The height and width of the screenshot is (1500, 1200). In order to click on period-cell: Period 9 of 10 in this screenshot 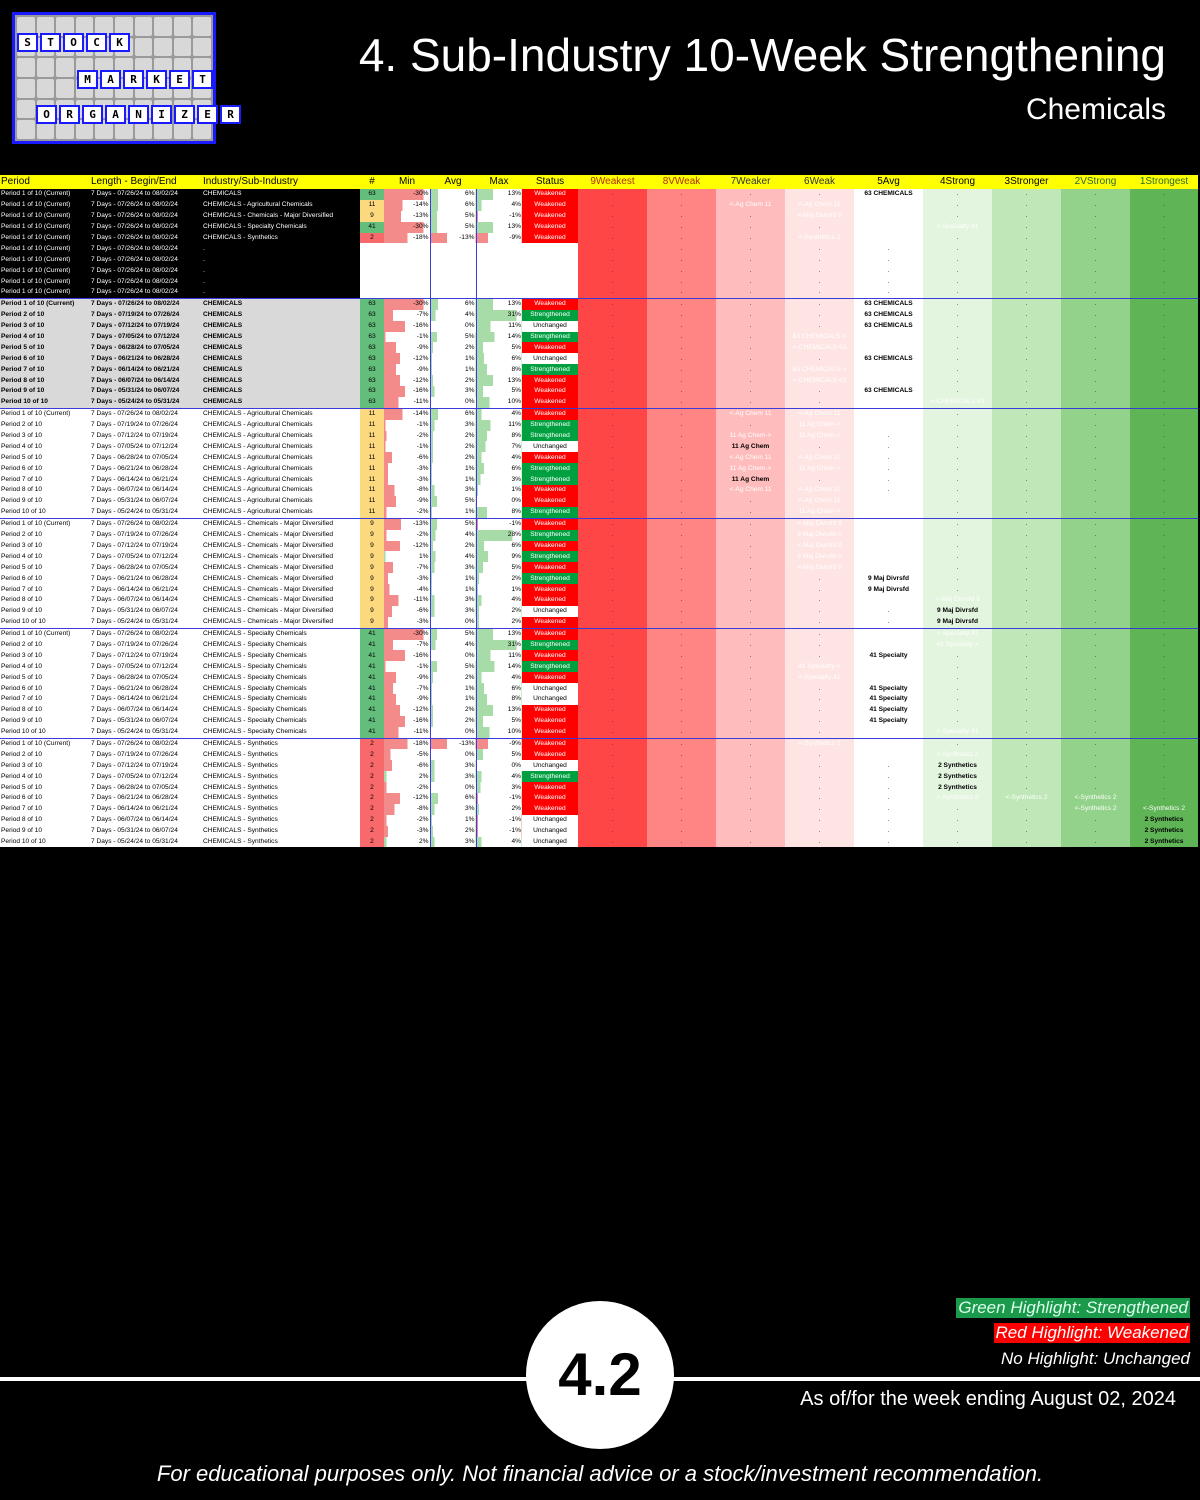, I will do `click(45, 721)`.